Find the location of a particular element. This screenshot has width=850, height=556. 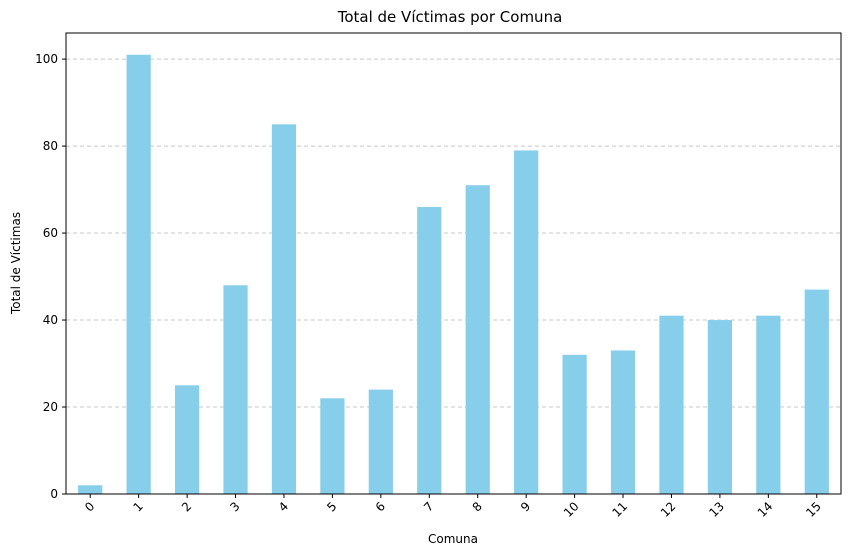

x-axis-ticks: 0 1 2 3 4 5 6 7 8 9 10 11 12 13 14 15 is located at coordinates (453, 507).